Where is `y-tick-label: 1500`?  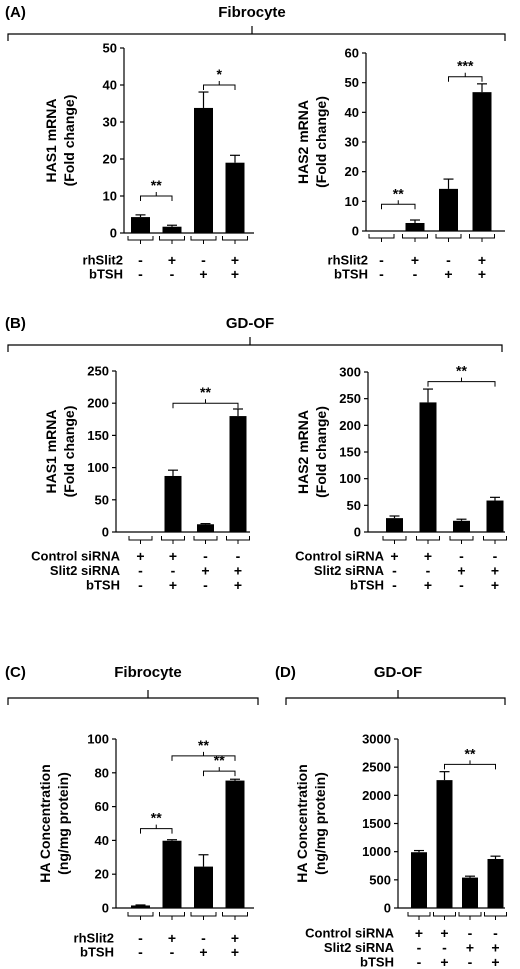
y-tick-label: 1500 is located at coordinates (376, 823).